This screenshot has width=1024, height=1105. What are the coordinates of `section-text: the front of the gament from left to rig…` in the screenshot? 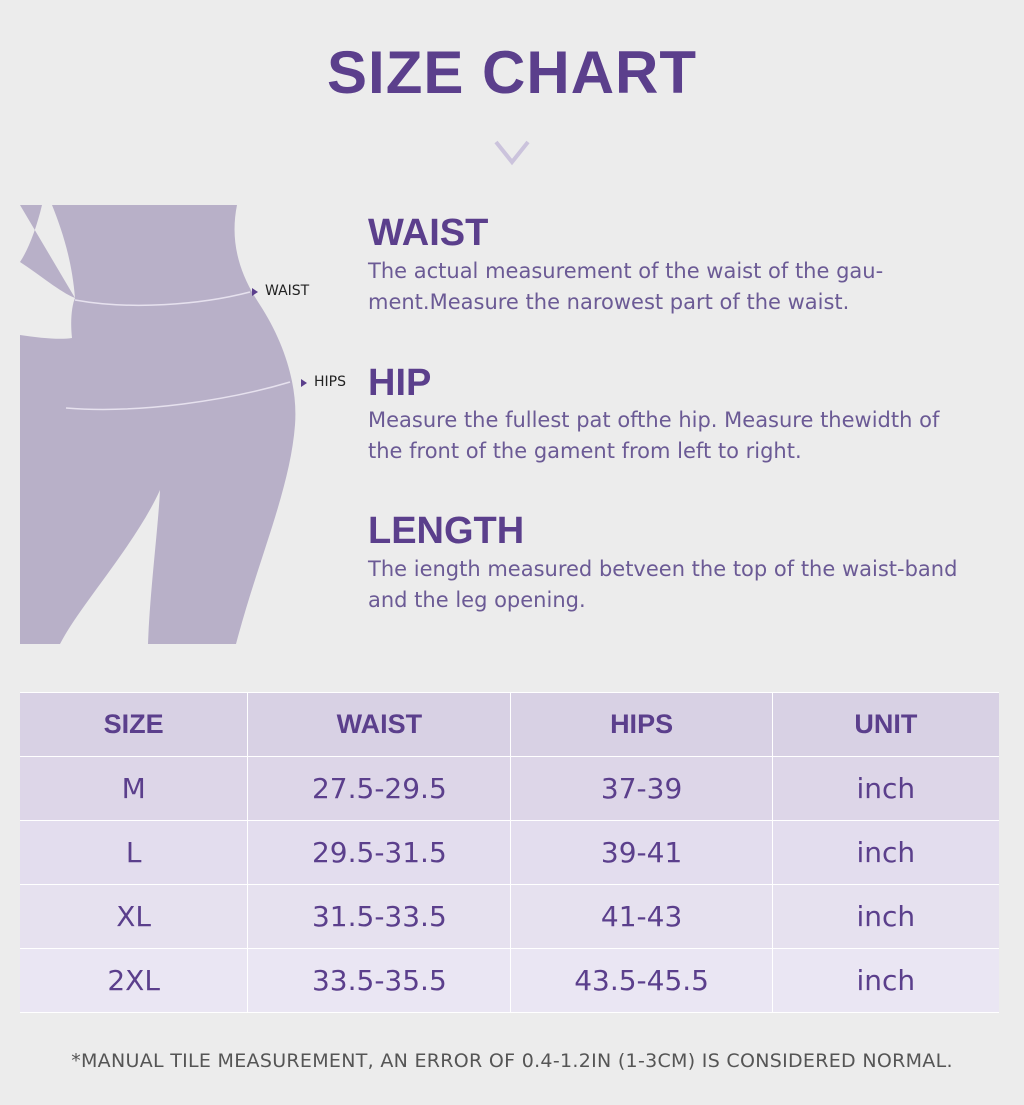 It's located at (585, 451).